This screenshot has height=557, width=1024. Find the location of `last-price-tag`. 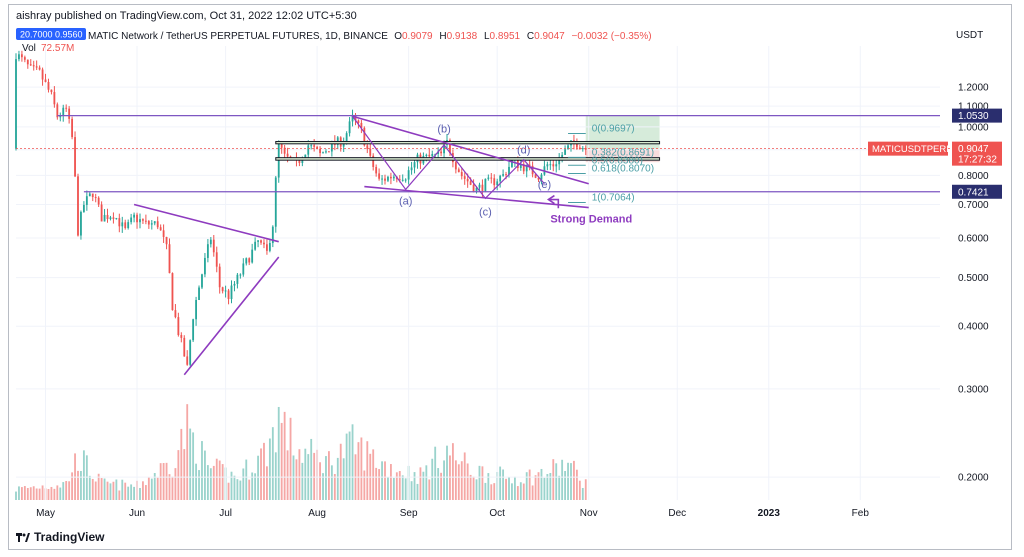

last-price-tag is located at coordinates (977, 153).